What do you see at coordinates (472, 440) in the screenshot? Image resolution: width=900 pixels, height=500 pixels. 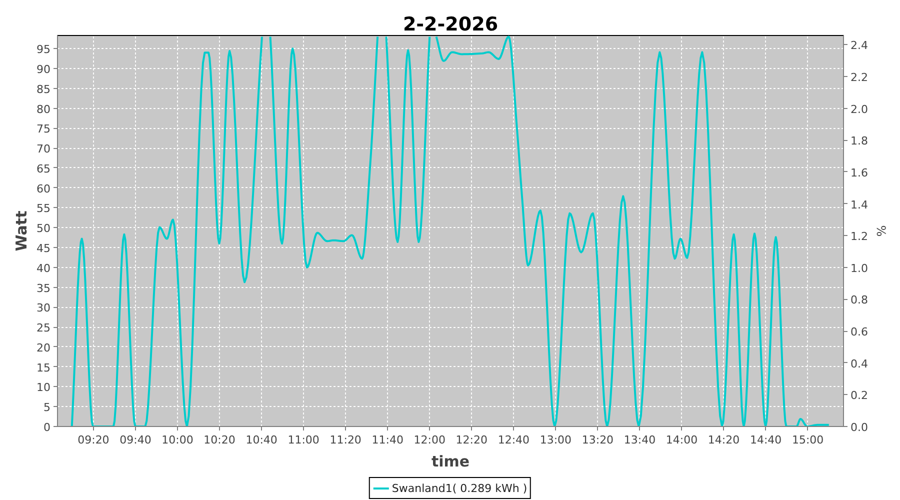 I see `x-tick-label: 12:20` at bounding box center [472, 440].